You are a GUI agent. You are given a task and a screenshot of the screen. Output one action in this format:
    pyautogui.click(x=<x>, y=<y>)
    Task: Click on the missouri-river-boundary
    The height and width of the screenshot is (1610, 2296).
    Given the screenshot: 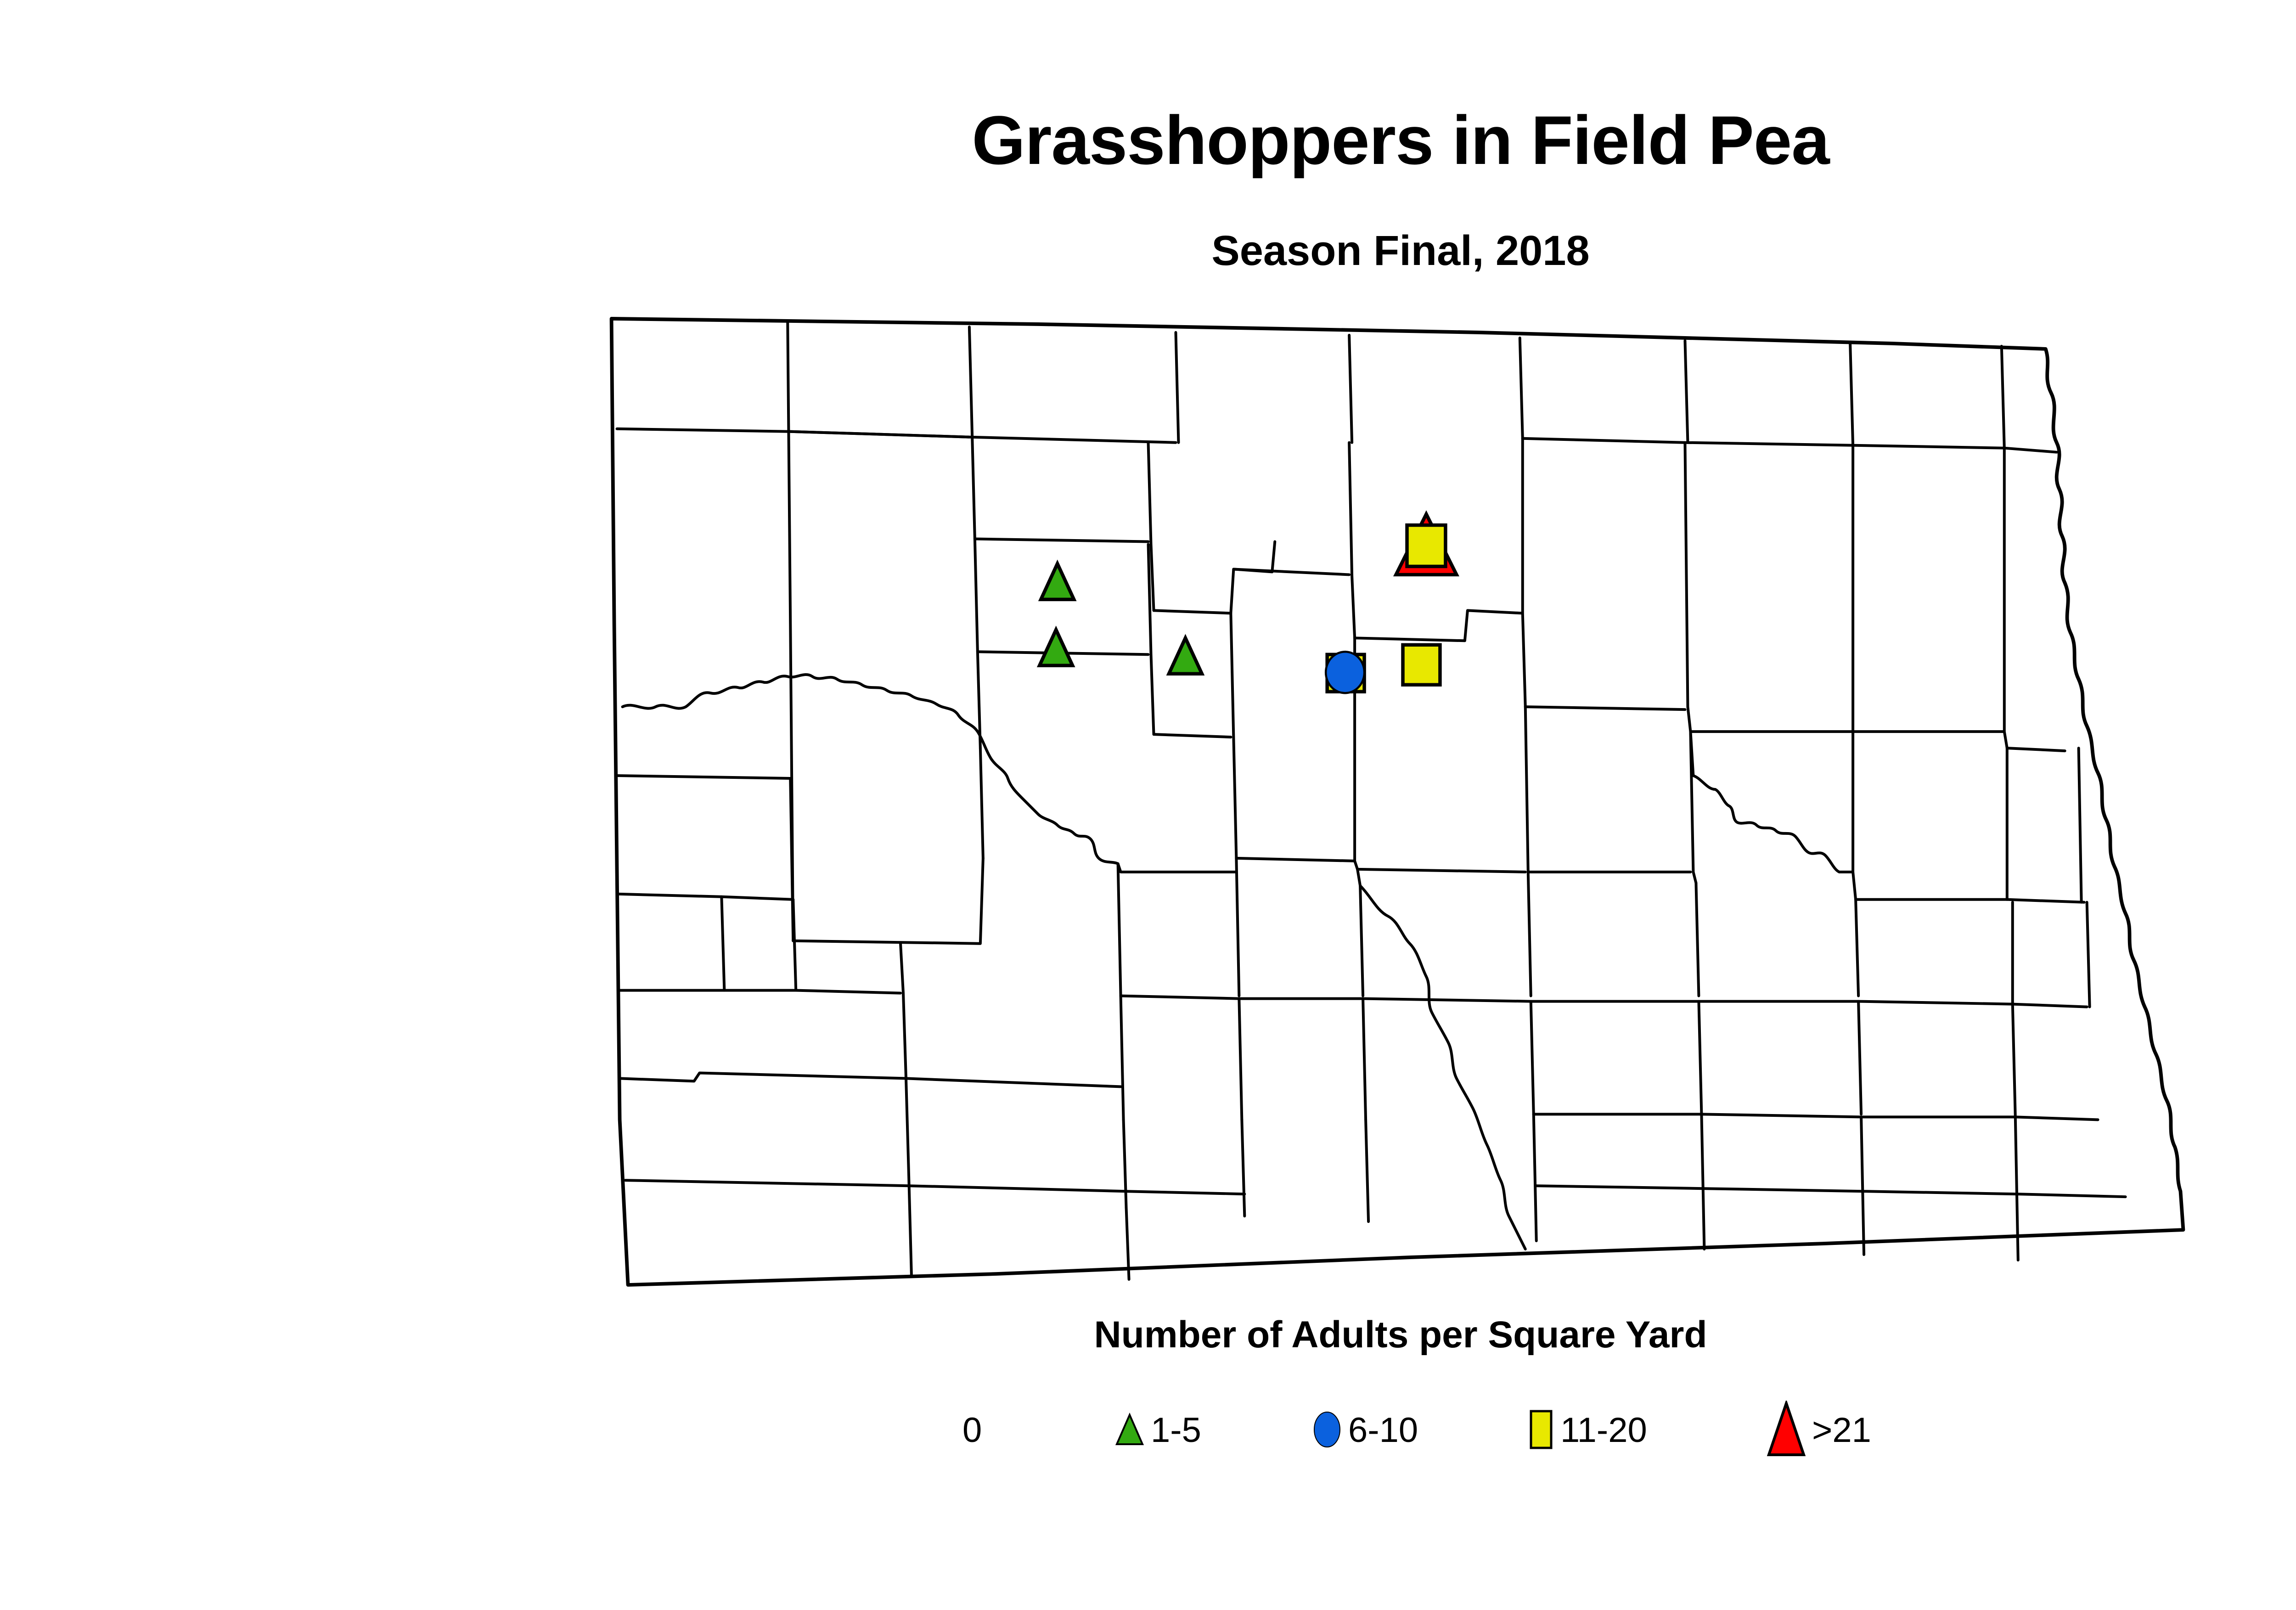 What is the action you would take?
    pyautogui.click(x=870, y=769)
    